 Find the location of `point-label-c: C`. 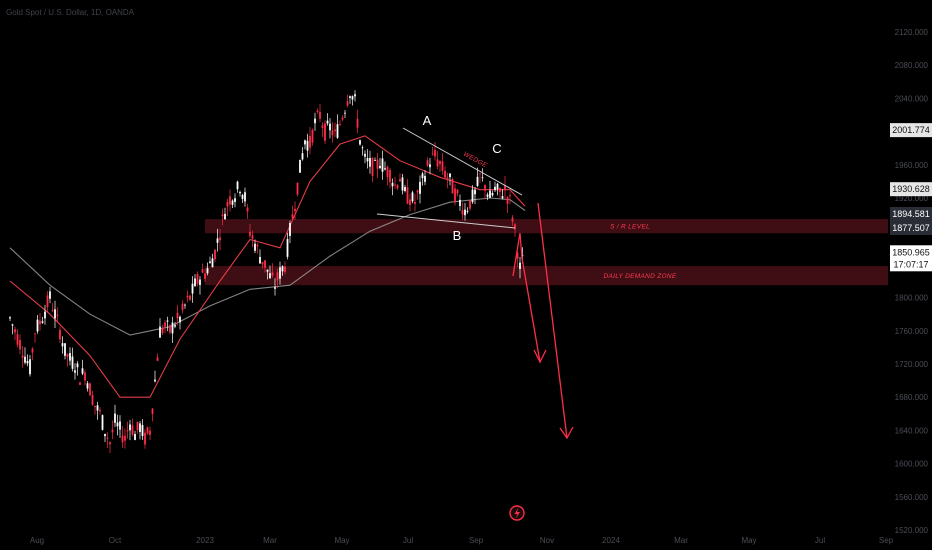

point-label-c: C is located at coordinates (496, 148).